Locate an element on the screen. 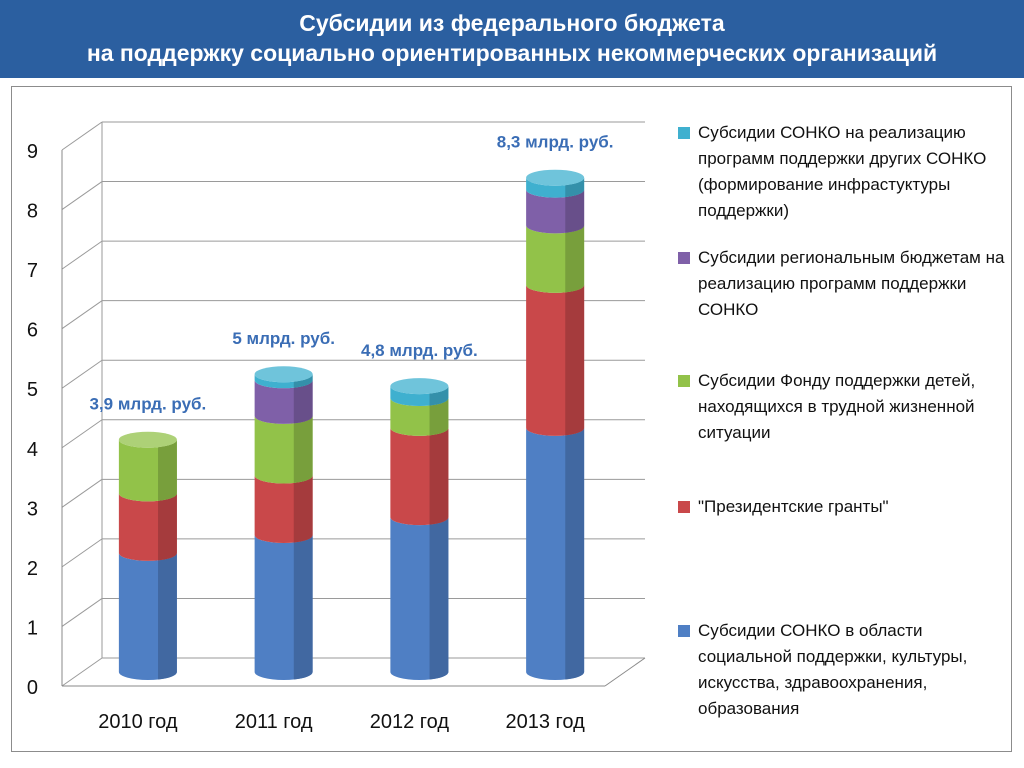  y-tick-label-5: 5 is located at coordinates (32, 390).